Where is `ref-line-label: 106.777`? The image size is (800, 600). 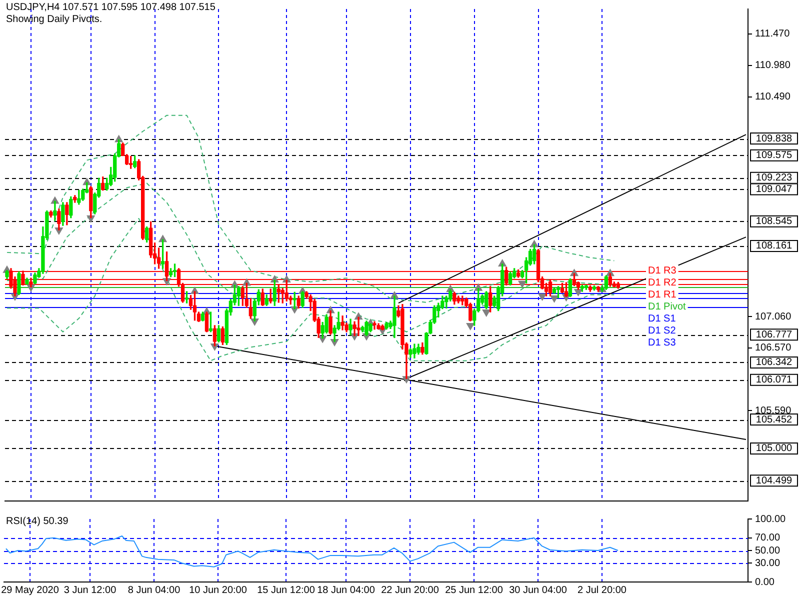 ref-line-label: 106.777 is located at coordinates (774, 334).